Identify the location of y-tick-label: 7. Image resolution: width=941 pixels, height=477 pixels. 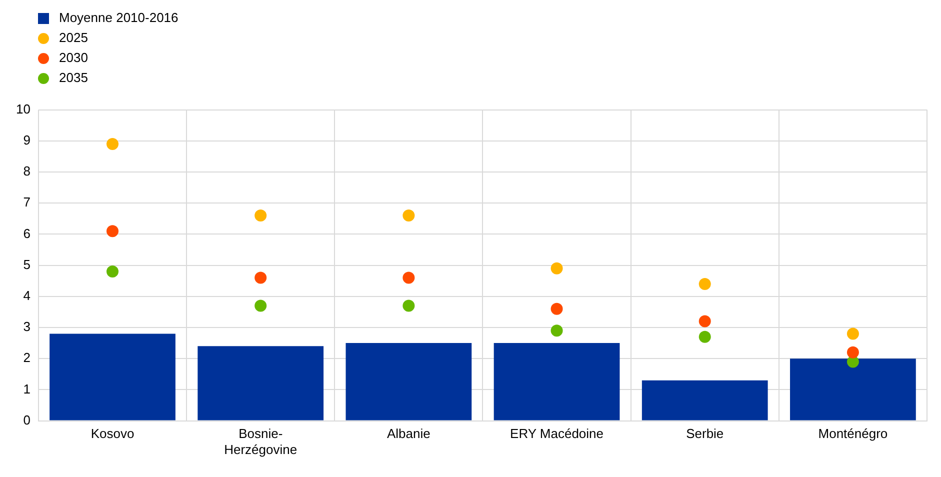
(26, 202).